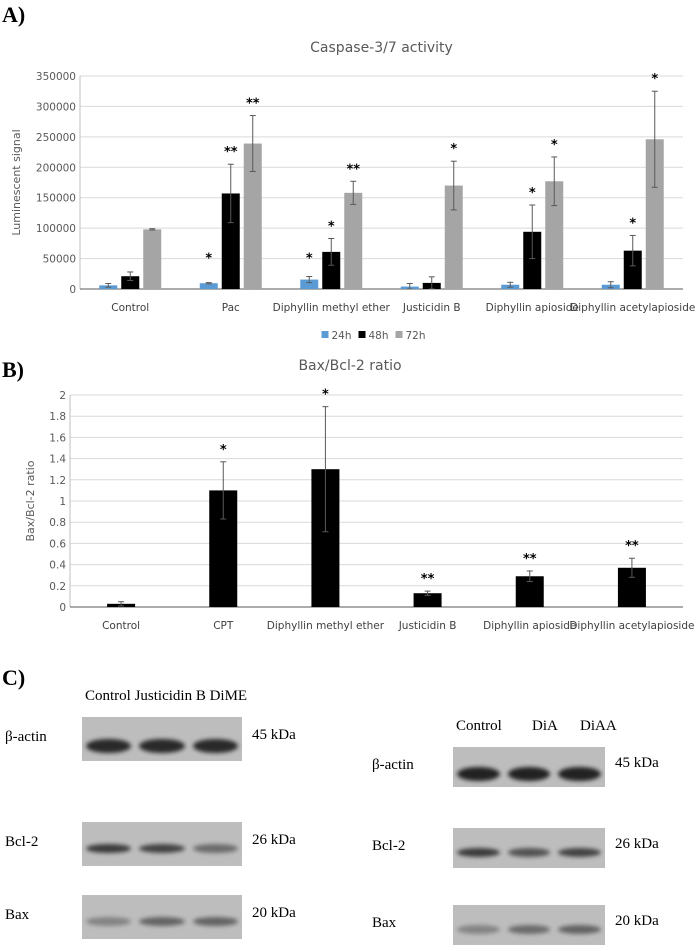  I want to click on y-tick-label: 2, so click(62, 396).